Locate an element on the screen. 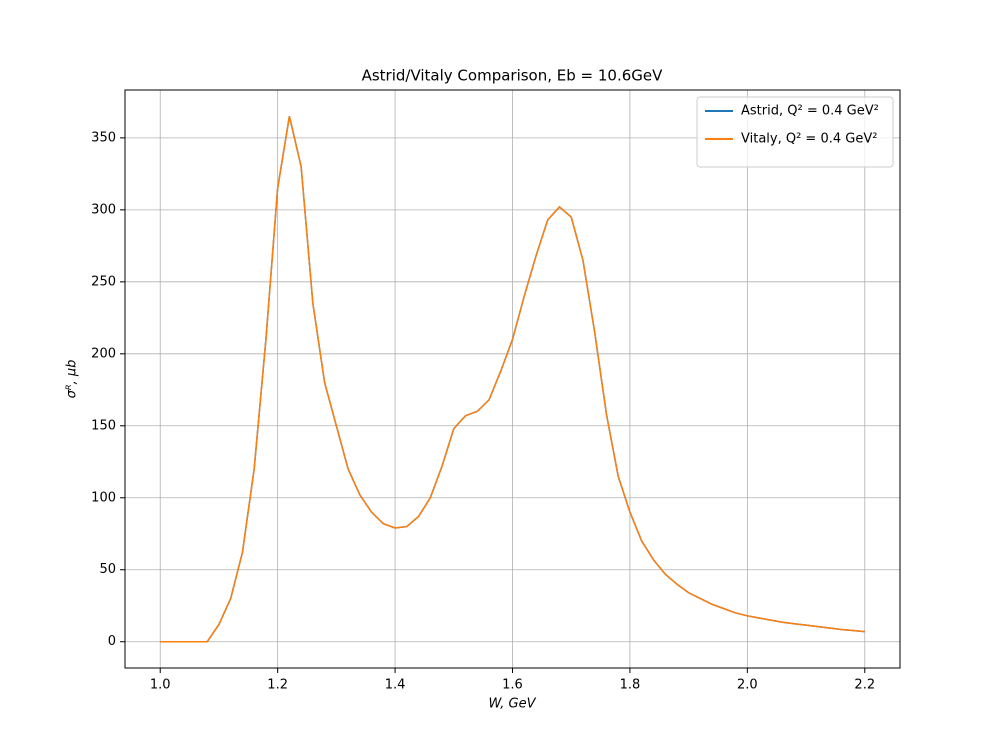 Image resolution: width=1000 pixels, height=754 pixels. y-tick-label: 200 is located at coordinates (103, 353).